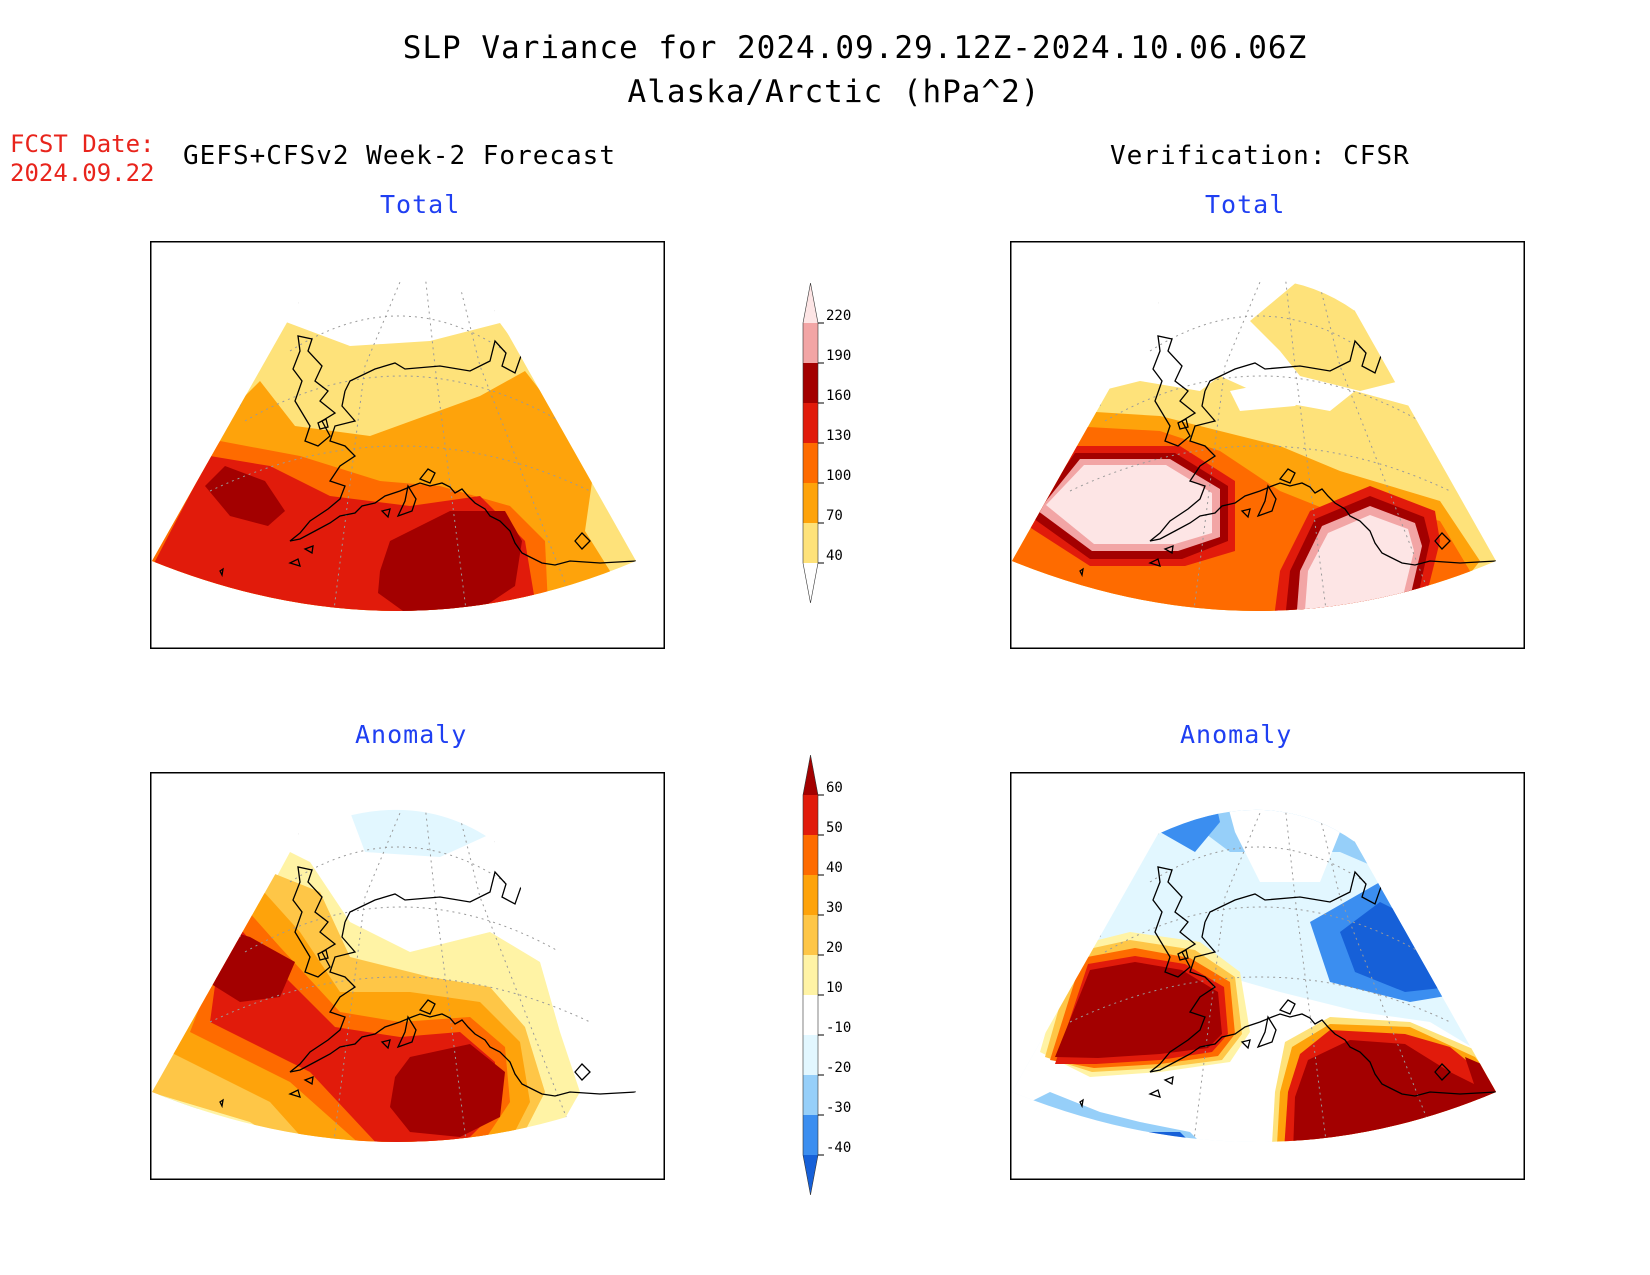 The width and height of the screenshot is (1650, 1275). Describe the element at coordinates (82, 144) in the screenshot. I see `fcst-date-label: FCST Date:` at that location.